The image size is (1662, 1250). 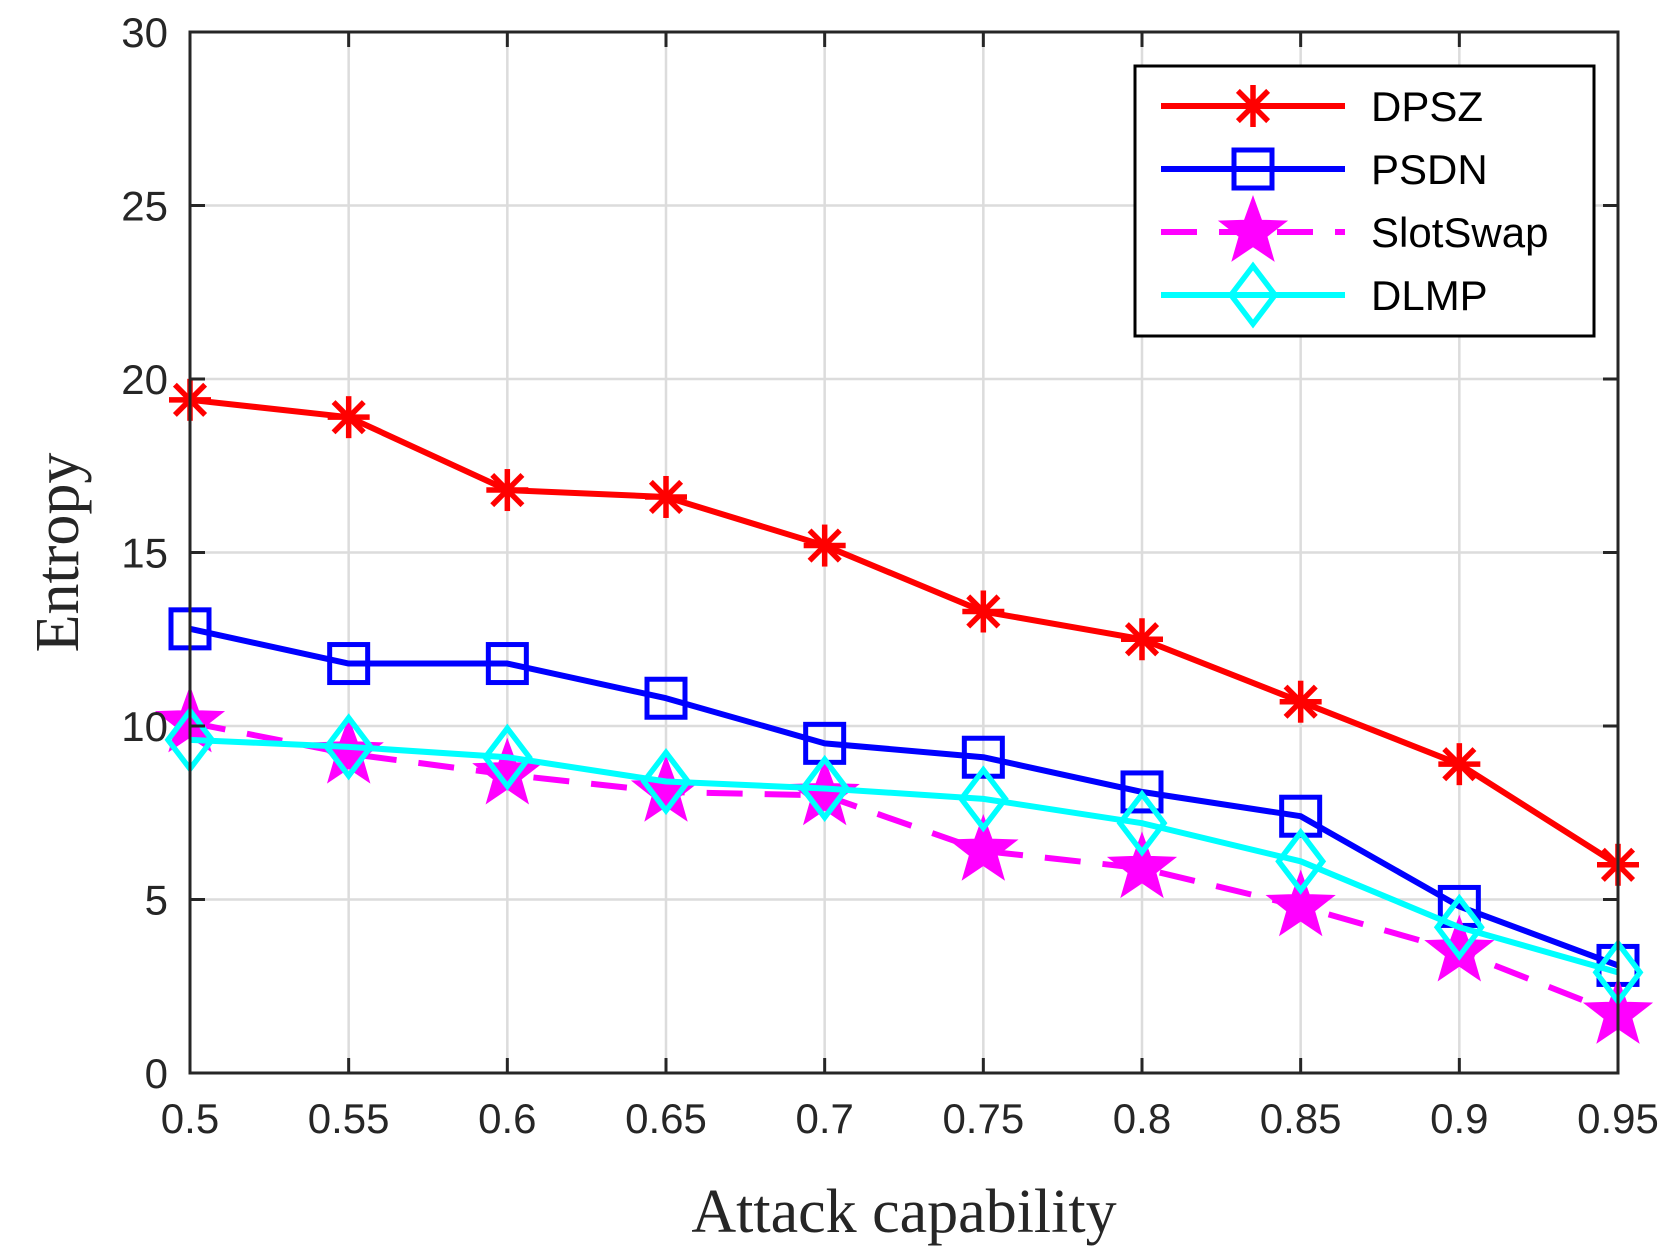 What do you see at coordinates (1429, 295) in the screenshot?
I see `legend-label-dlmp: DLMP` at bounding box center [1429, 295].